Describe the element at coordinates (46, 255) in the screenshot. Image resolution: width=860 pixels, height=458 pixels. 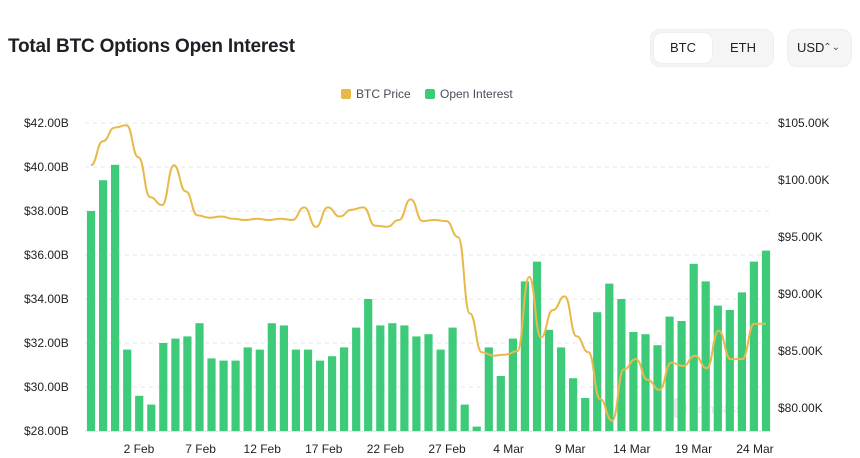
I see `left-axis-tick-label: $36.00B` at that location.